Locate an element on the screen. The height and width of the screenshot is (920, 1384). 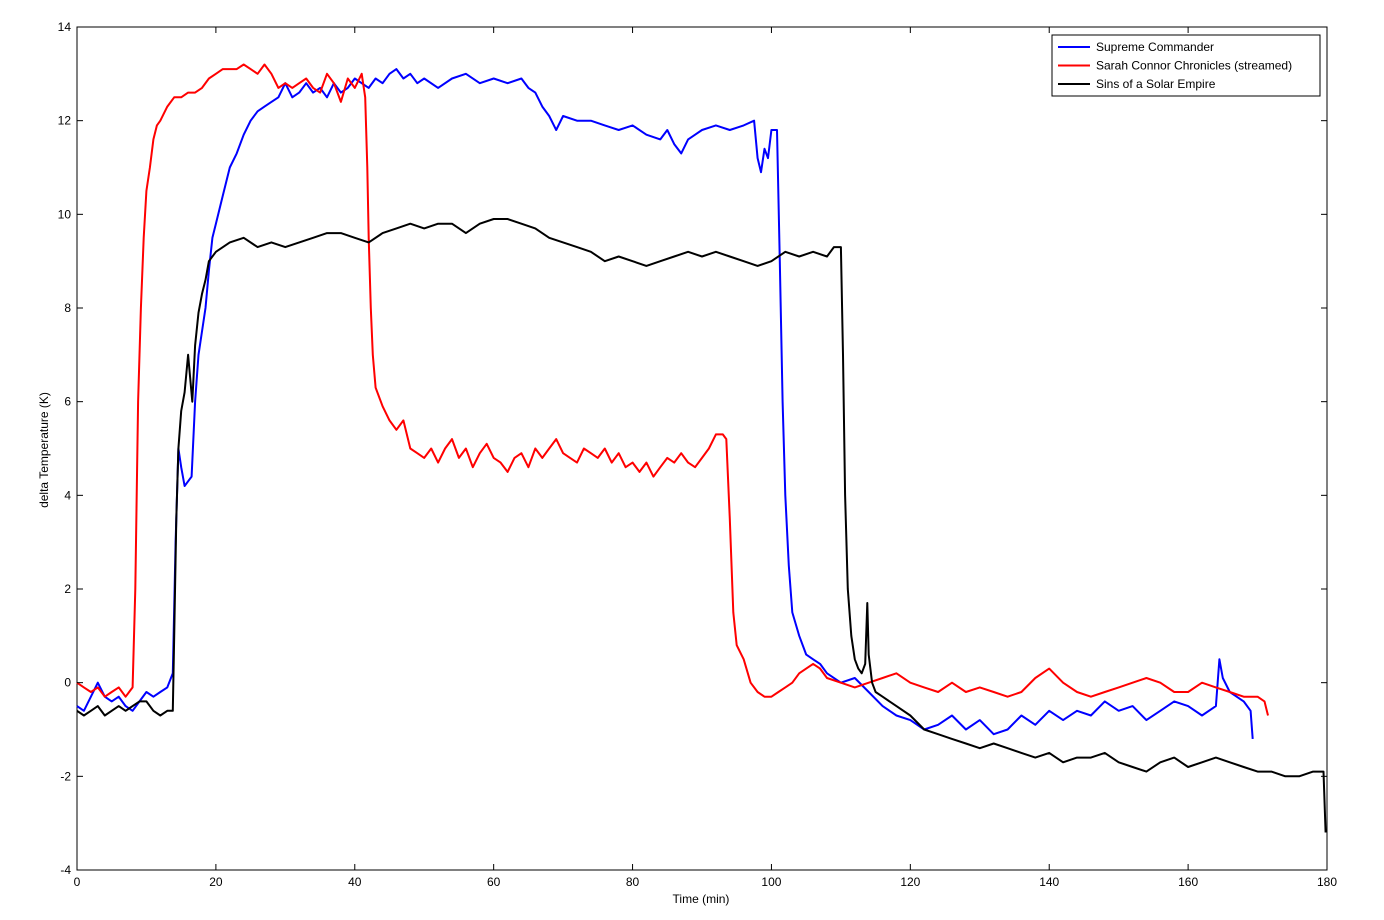
x-tick-label: 100 is located at coordinates (771, 882).